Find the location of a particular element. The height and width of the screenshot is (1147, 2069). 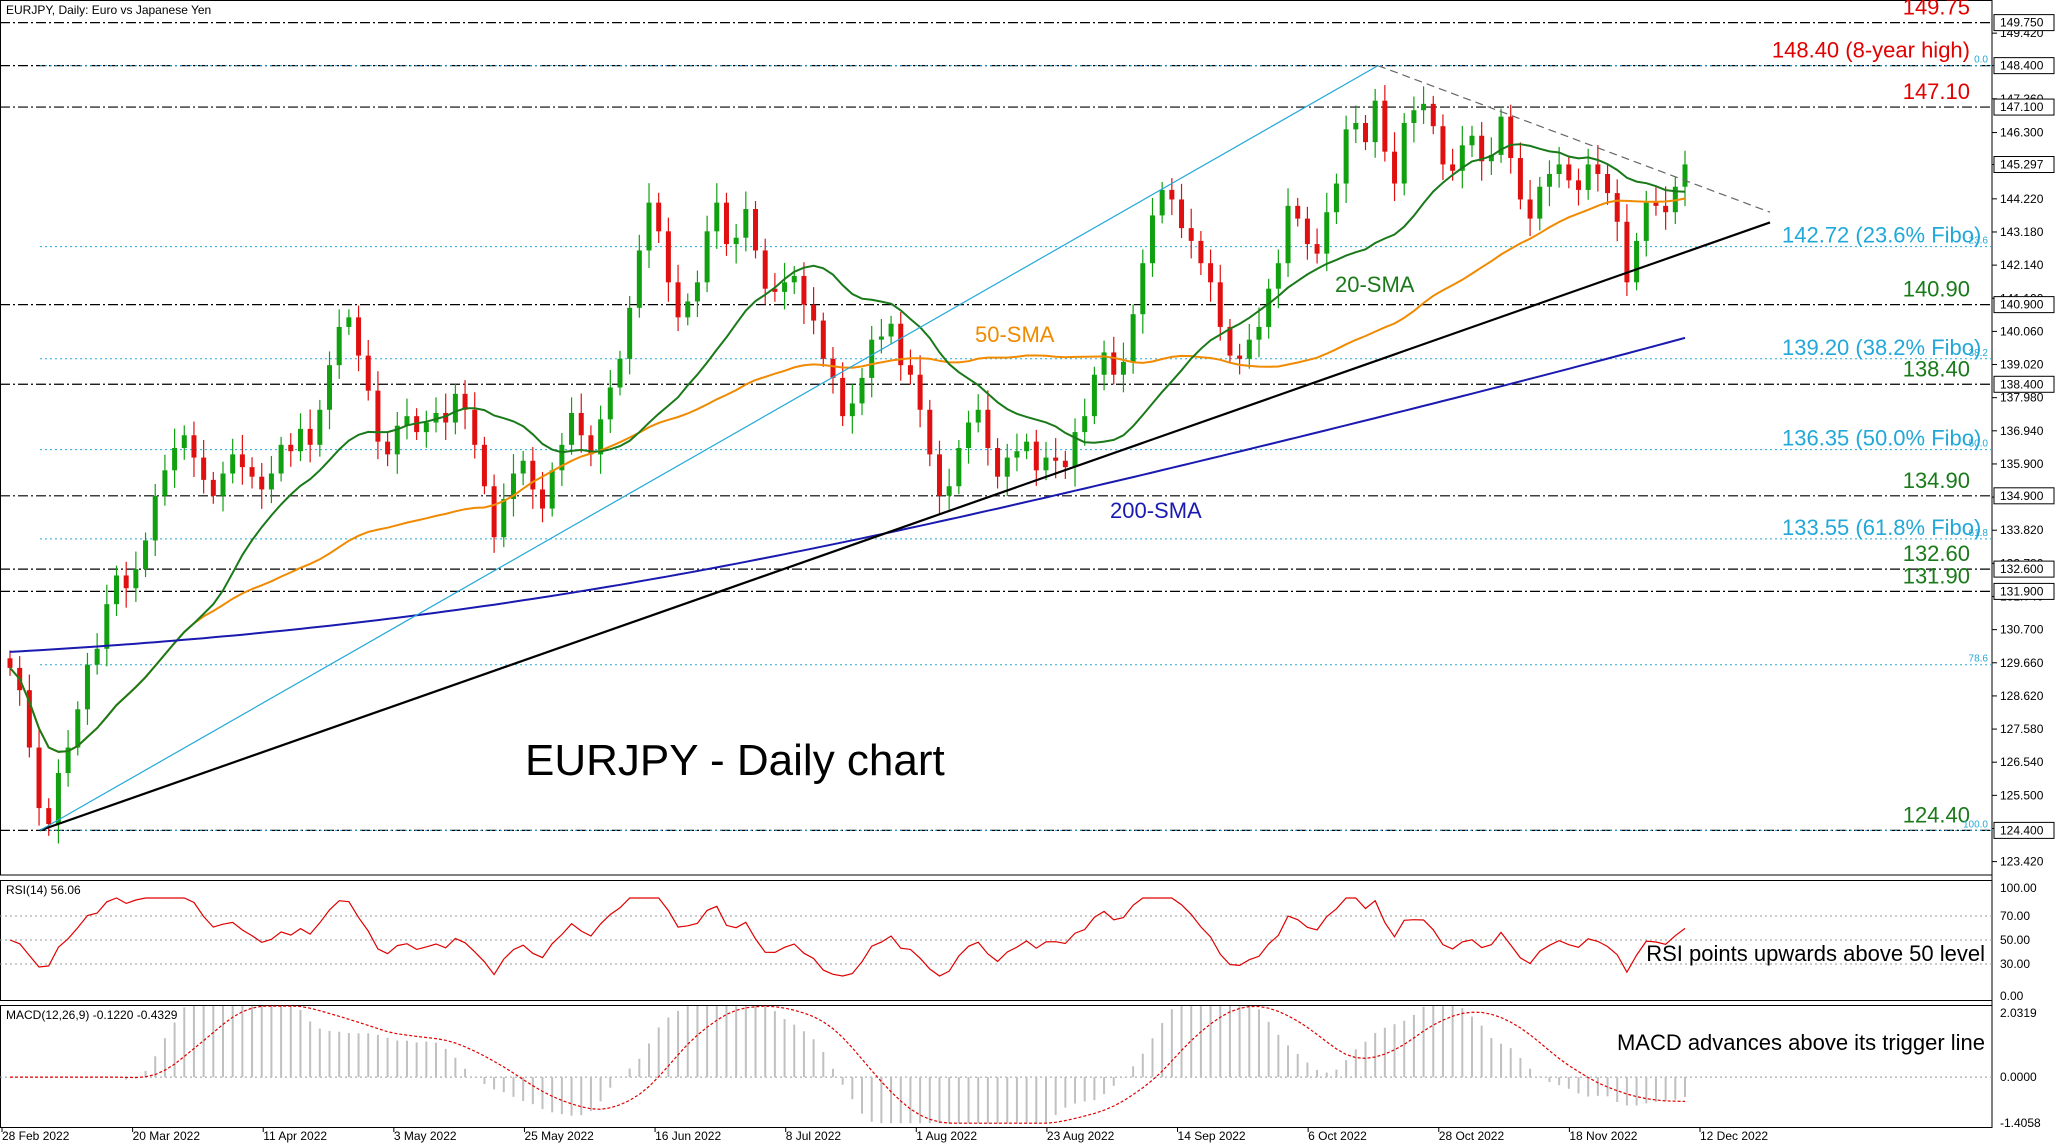

level-label: 147.10 is located at coordinates (1936, 91).